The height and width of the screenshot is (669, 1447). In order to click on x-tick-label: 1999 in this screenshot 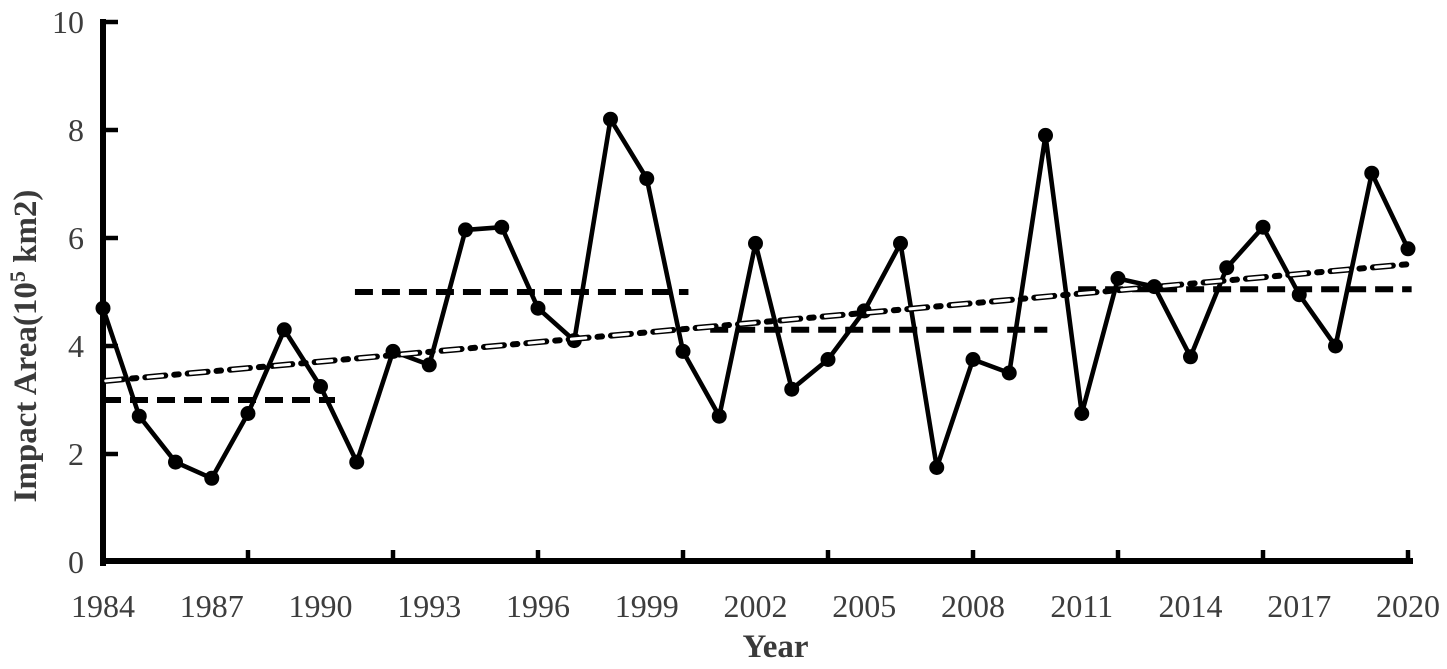, I will do `click(647, 606)`.